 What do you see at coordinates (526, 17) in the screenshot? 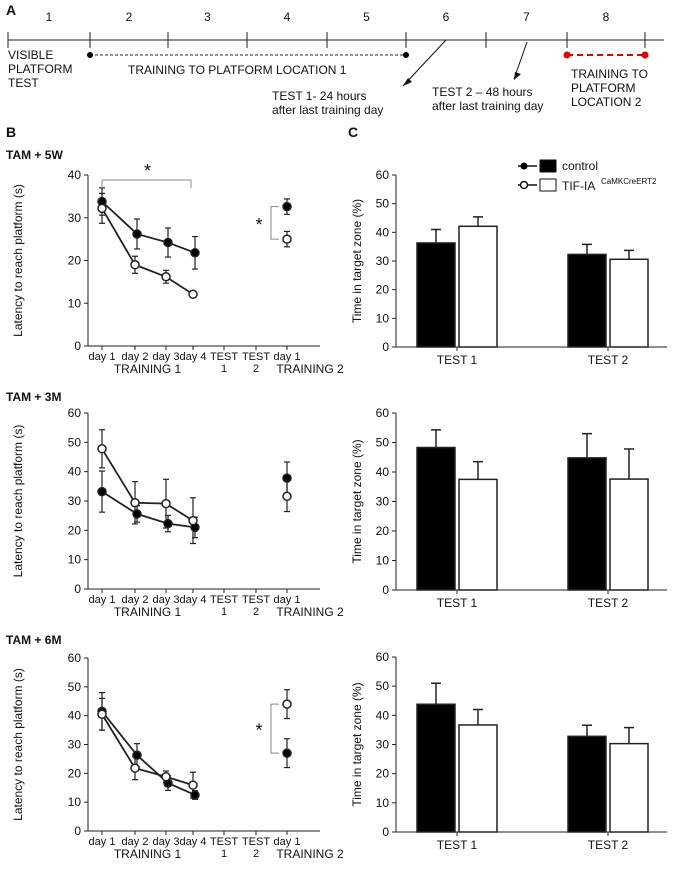
I see `timeline-day-label: 7` at bounding box center [526, 17].